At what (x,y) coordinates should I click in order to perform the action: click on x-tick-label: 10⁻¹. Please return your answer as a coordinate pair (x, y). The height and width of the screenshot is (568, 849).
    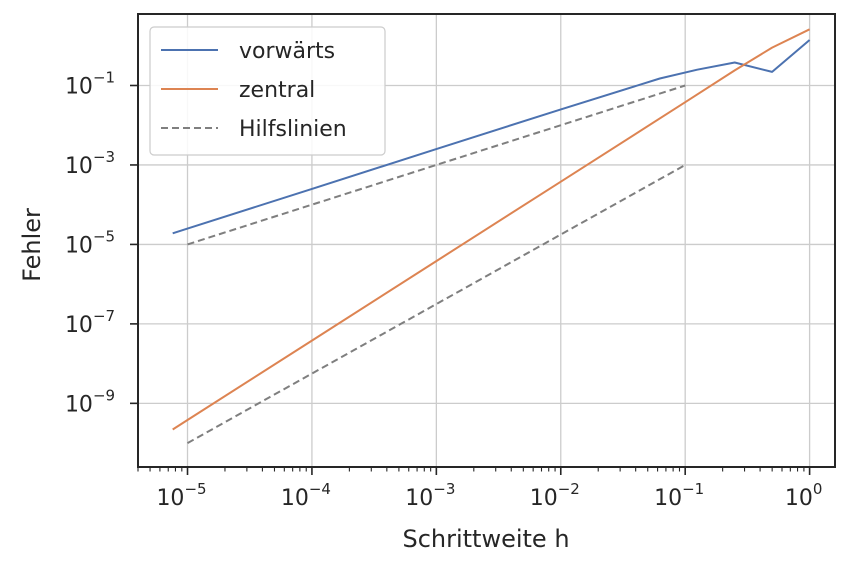
    Looking at the image, I should click on (679, 495).